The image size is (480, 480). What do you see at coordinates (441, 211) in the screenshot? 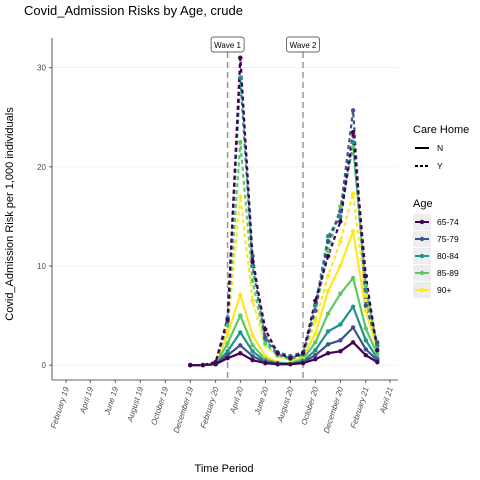
I see `legend: Care Home NY Age 65-74 75-79 80-84 85-89 90+` at bounding box center [441, 211].